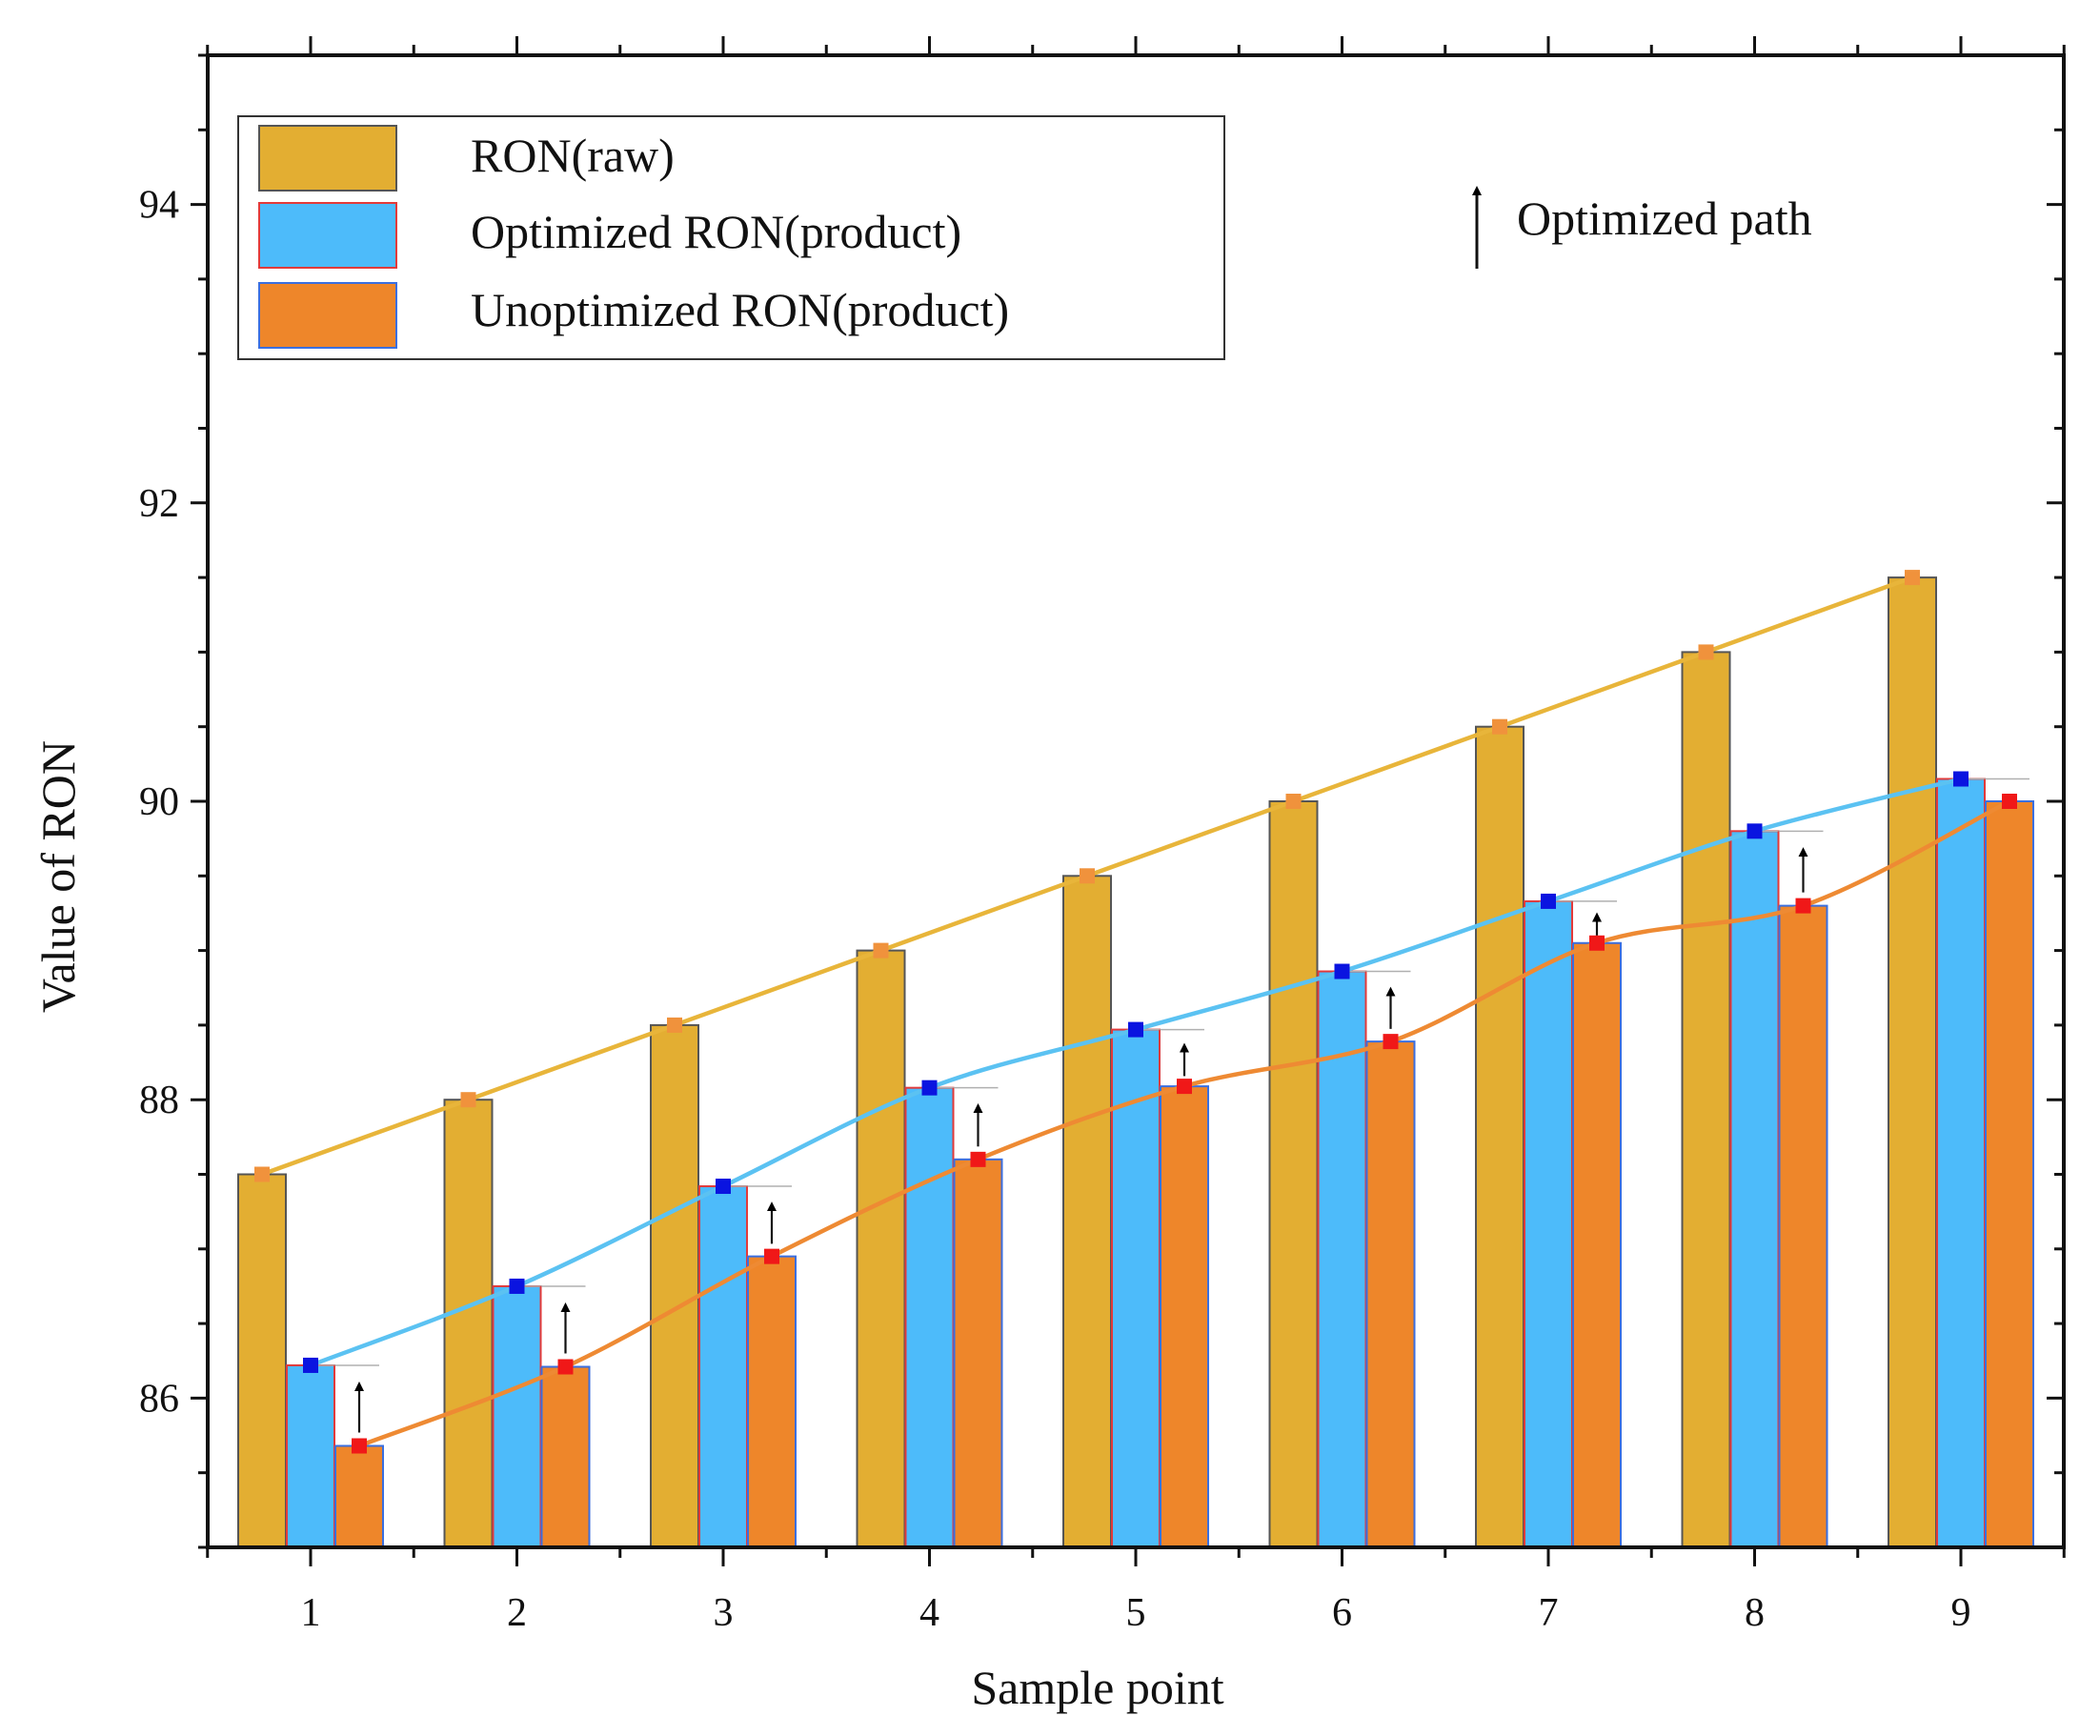  I want to click on bar-series1-point5, so click(1087, 1211).